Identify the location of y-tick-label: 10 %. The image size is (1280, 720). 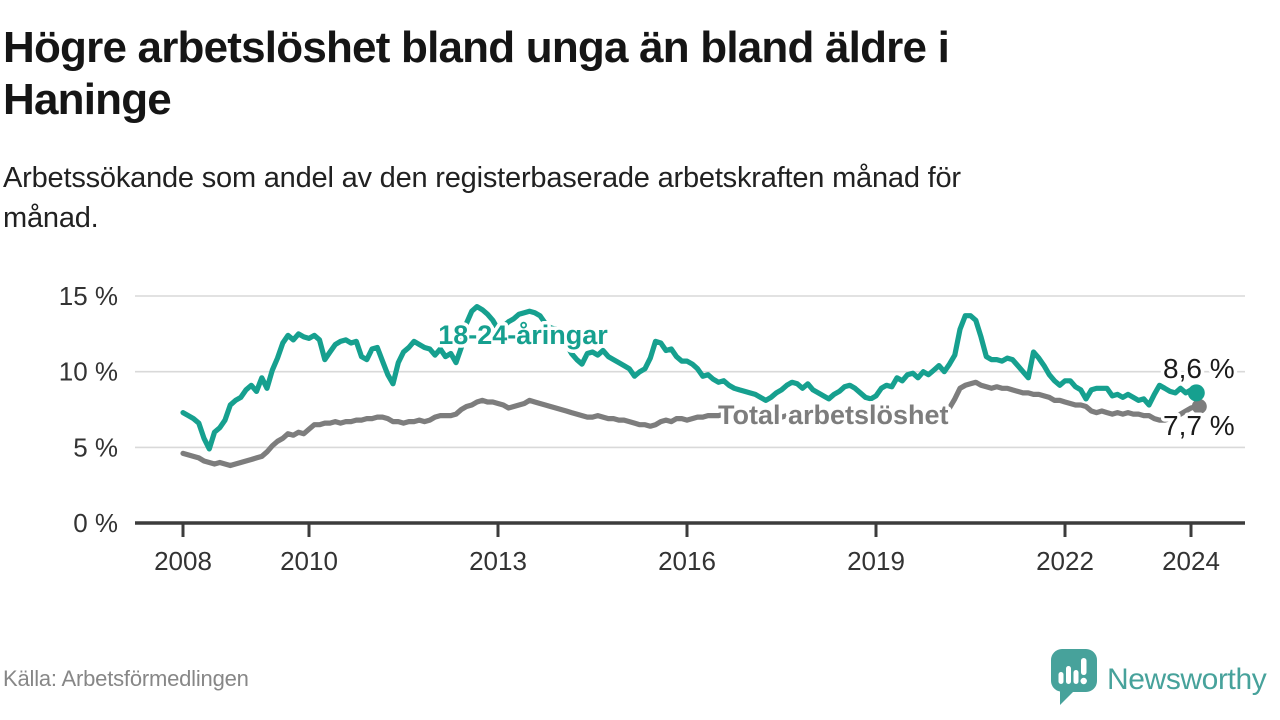
(88, 372).